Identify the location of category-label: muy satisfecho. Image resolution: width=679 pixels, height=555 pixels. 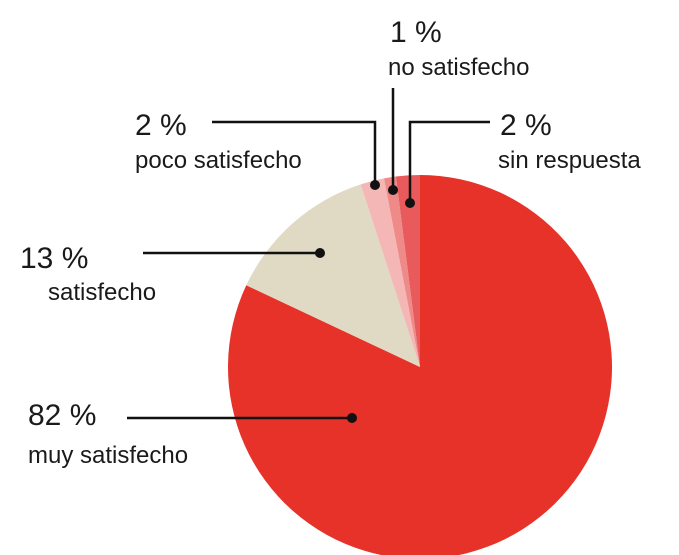
(108, 455).